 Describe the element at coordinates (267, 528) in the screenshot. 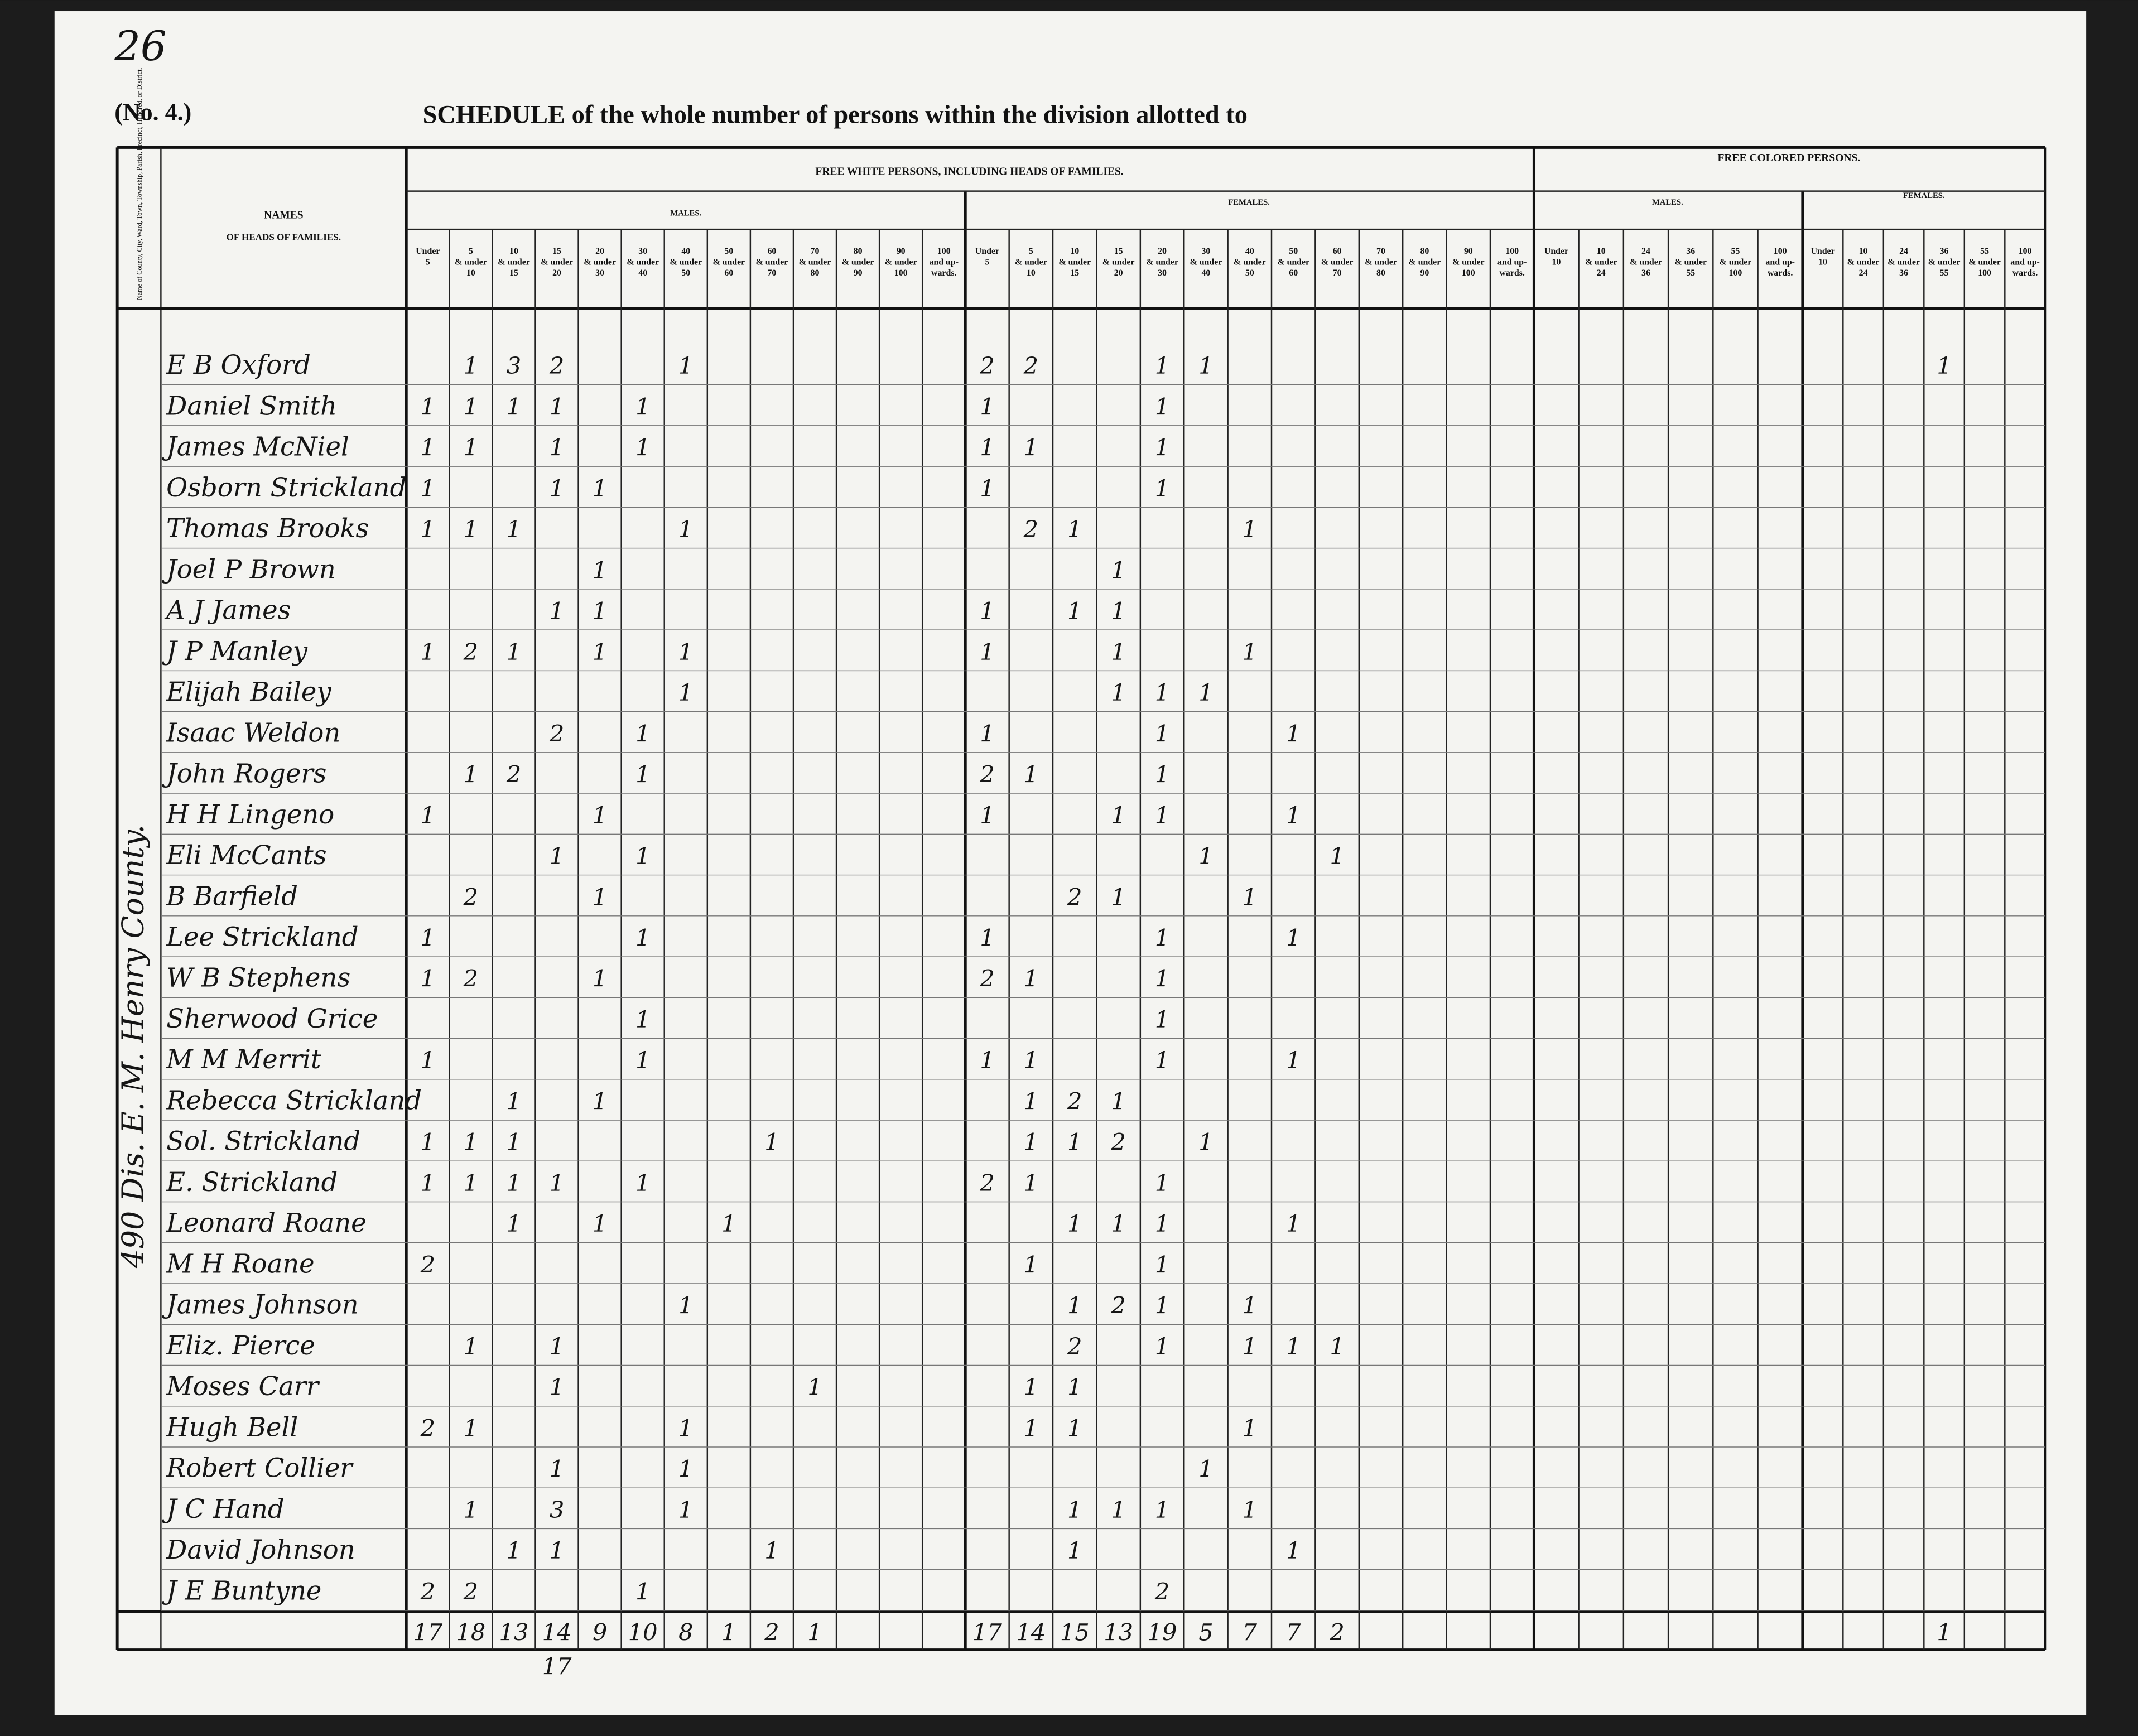

I see `head-of-family: Thomas Brooks` at that location.